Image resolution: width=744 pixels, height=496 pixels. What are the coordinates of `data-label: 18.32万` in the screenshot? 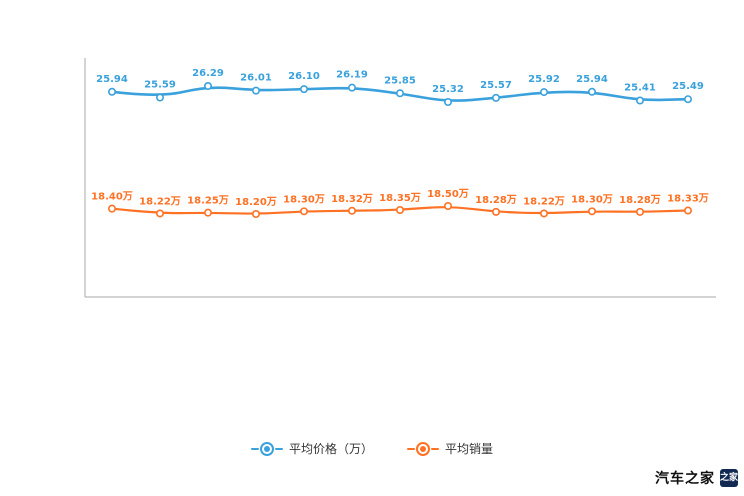 It's located at (352, 199).